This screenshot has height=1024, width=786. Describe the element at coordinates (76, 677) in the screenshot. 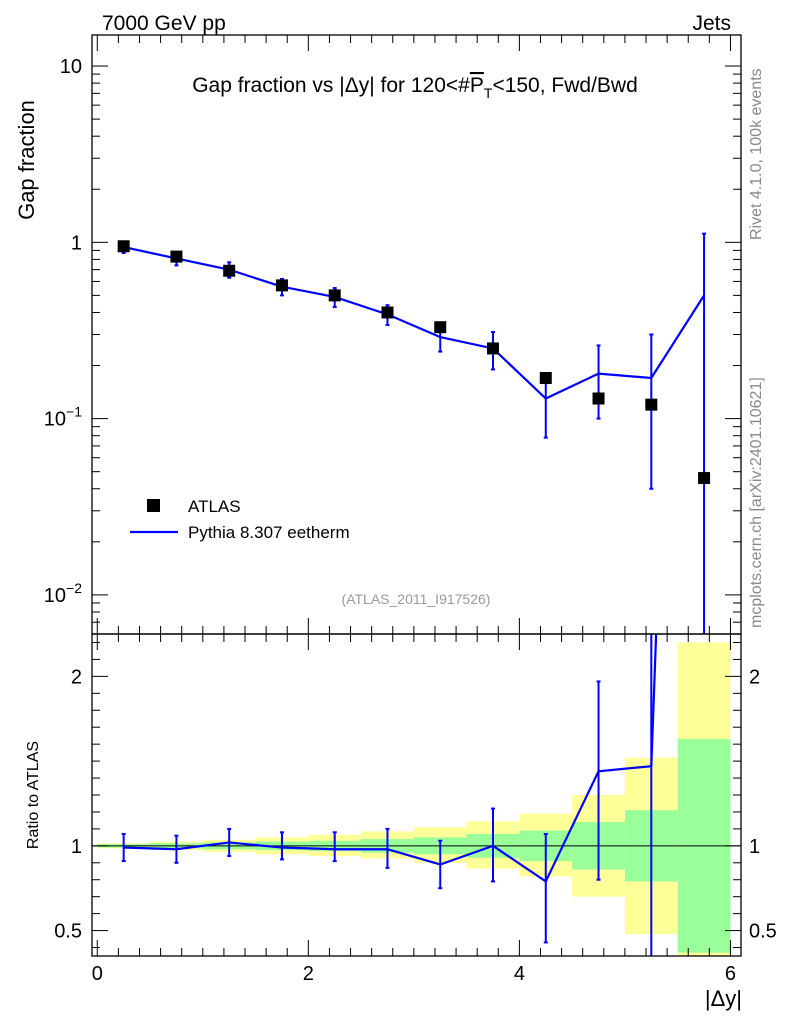

I see `ratio-y-tick-label-left-2: 2` at that location.